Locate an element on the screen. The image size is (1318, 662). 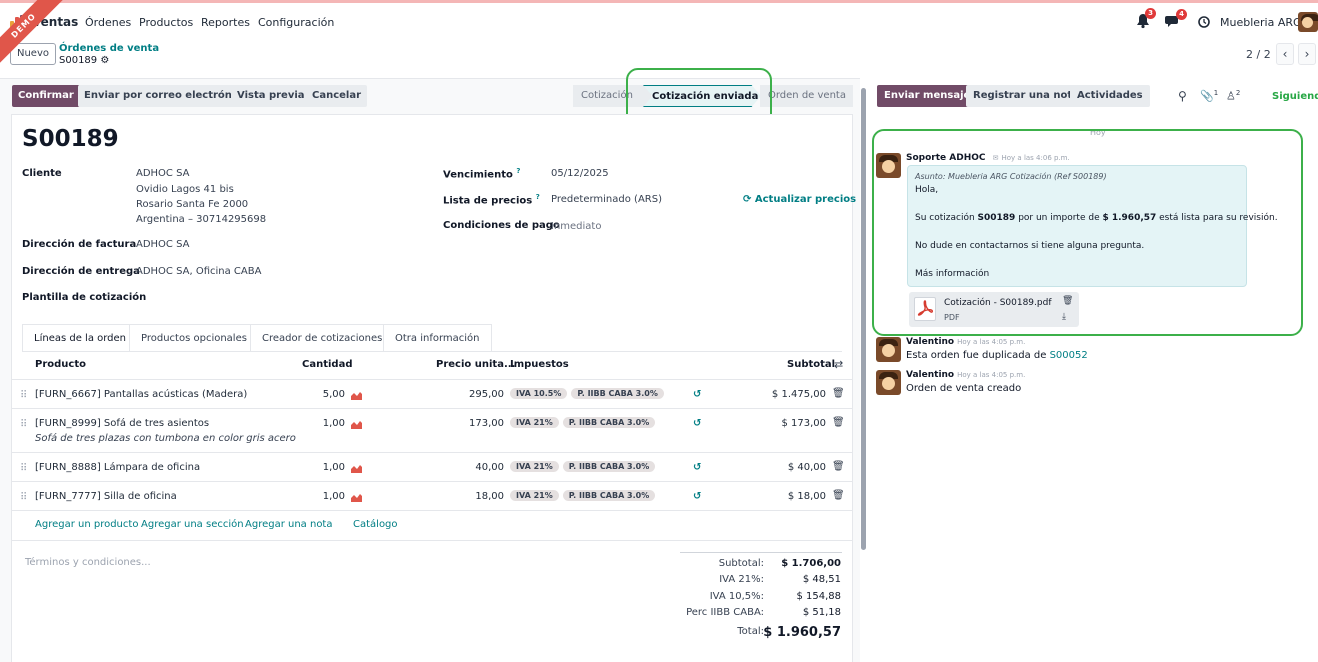
catalog-link: Catálogo is located at coordinates (375, 524).